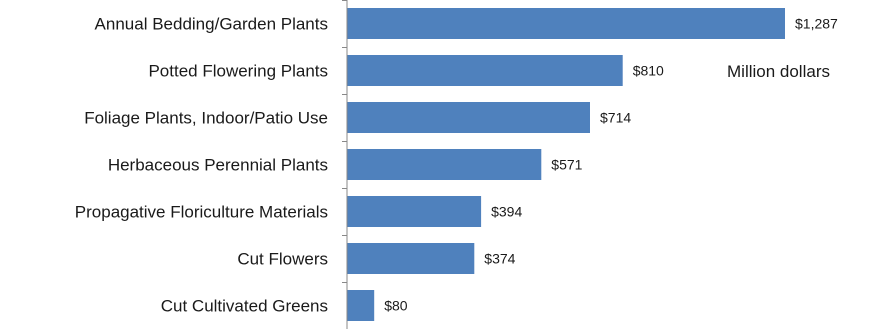 The height and width of the screenshot is (329, 869). What do you see at coordinates (211, 24) in the screenshot?
I see `category-label: Annual Bedding/Garden Plants` at bounding box center [211, 24].